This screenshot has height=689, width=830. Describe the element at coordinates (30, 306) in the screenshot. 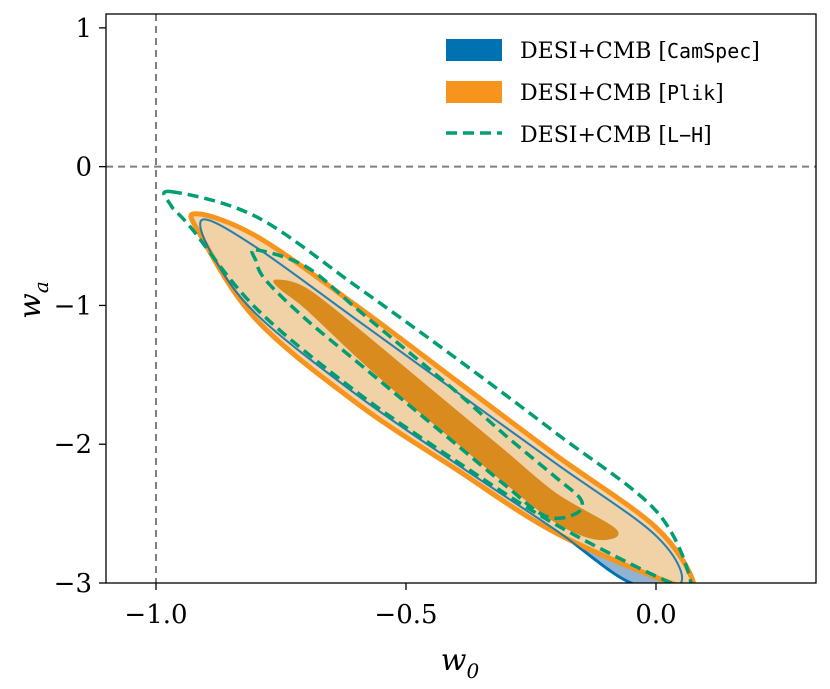

I see `y-axis-title-main: w` at that location.